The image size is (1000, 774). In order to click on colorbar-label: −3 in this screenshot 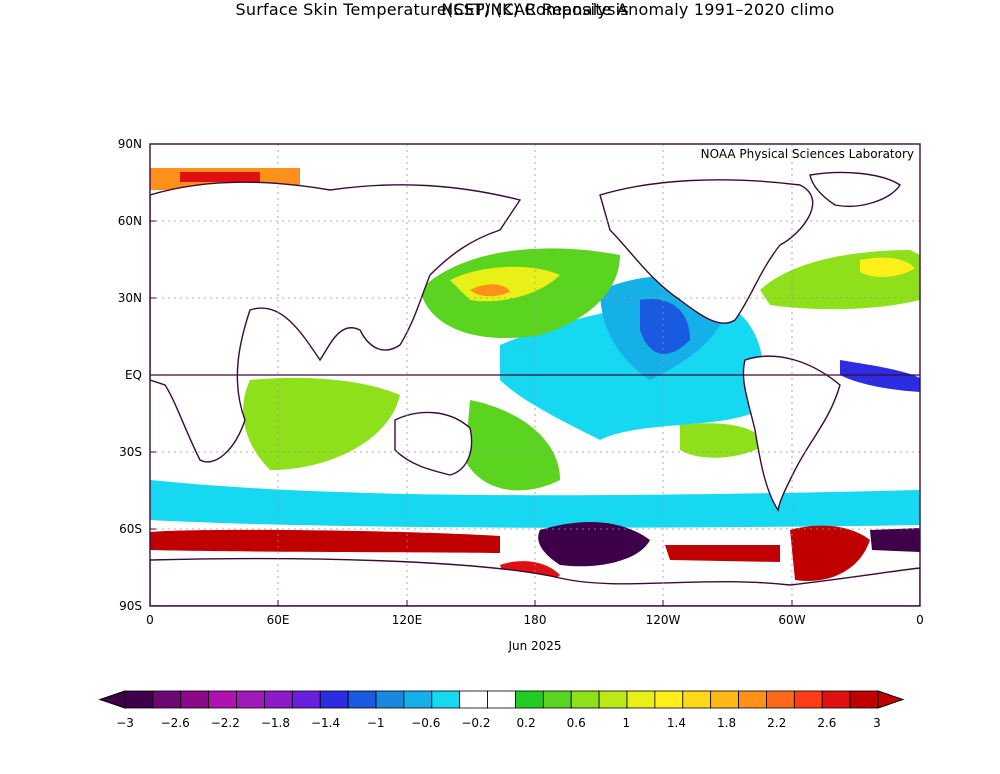, I will do `click(125, 723)`.